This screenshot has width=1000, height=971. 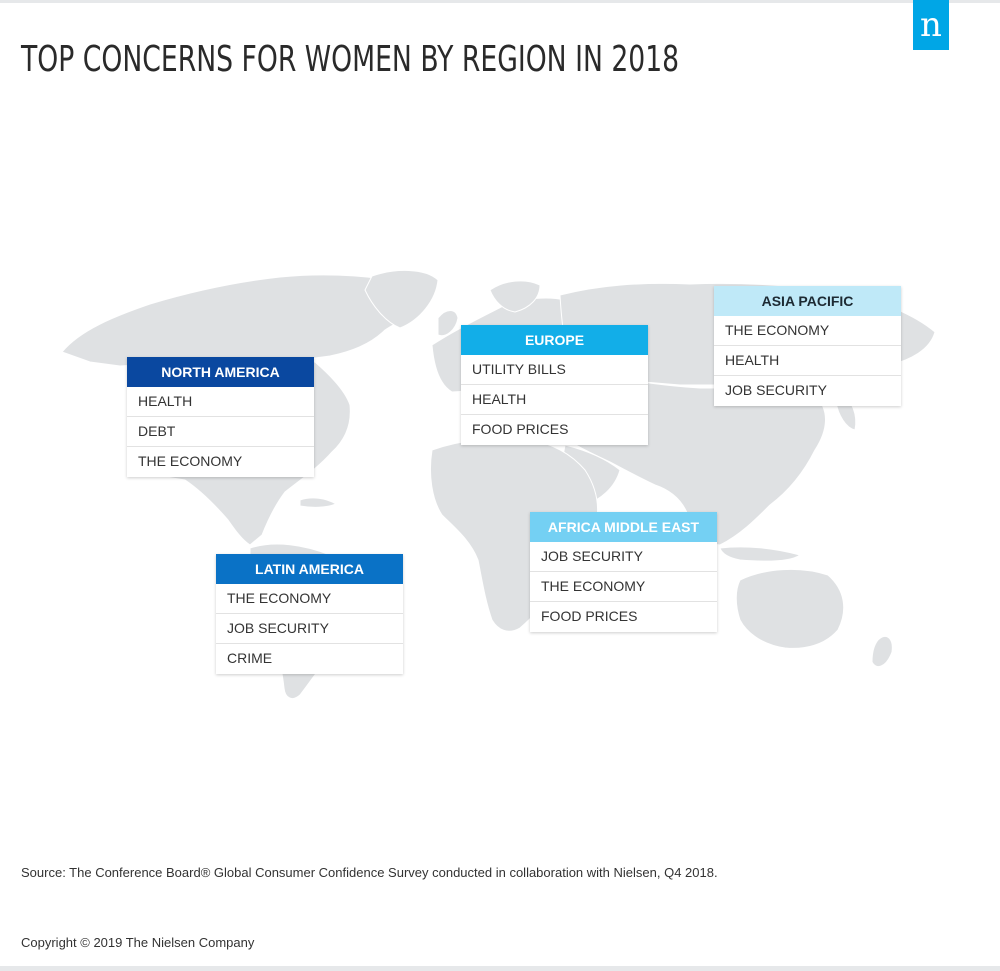 I want to click on concern-item: CRIME, so click(x=250, y=658).